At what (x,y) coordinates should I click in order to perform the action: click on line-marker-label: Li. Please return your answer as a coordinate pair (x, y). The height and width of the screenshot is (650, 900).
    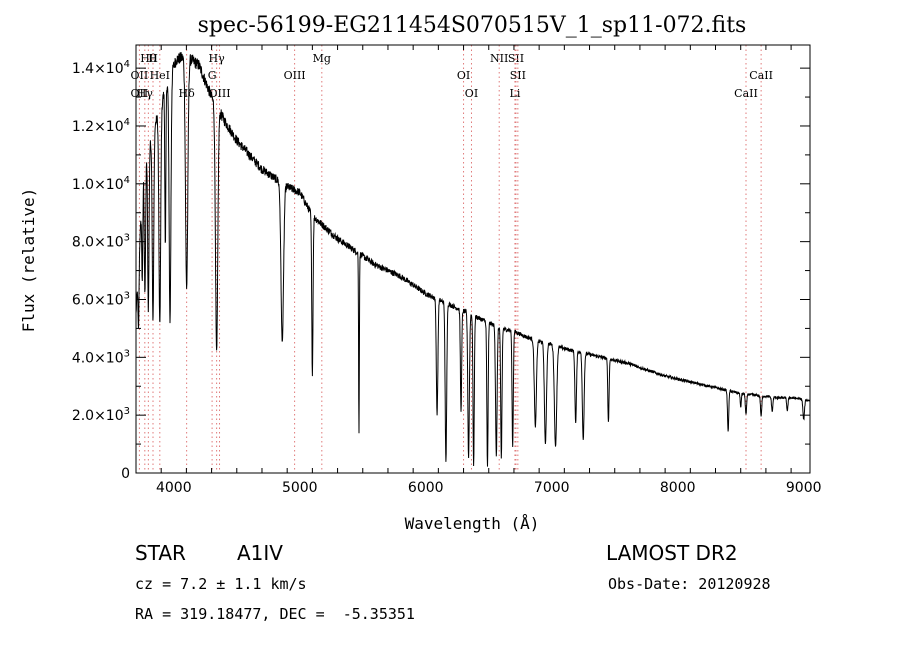
    Looking at the image, I should click on (515, 93).